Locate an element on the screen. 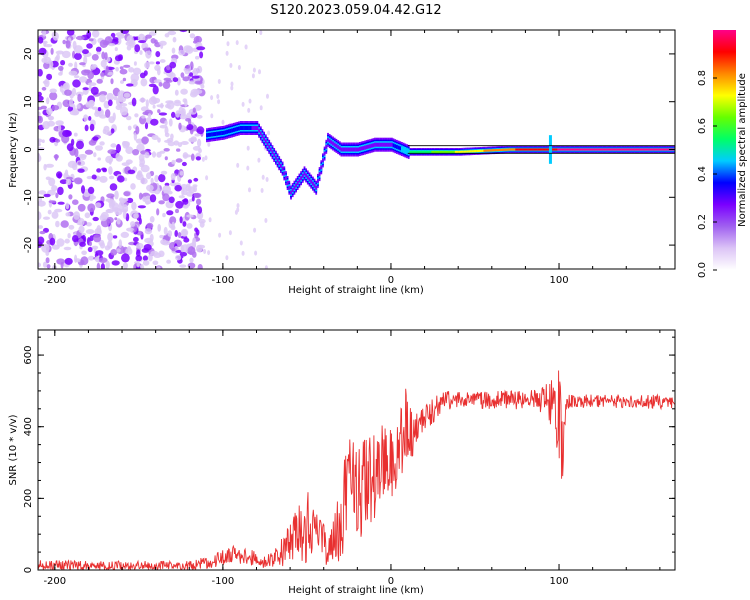 The height and width of the screenshot is (600, 750). spectrogram-y-tick-label: 20 is located at coordinates (28, 54).